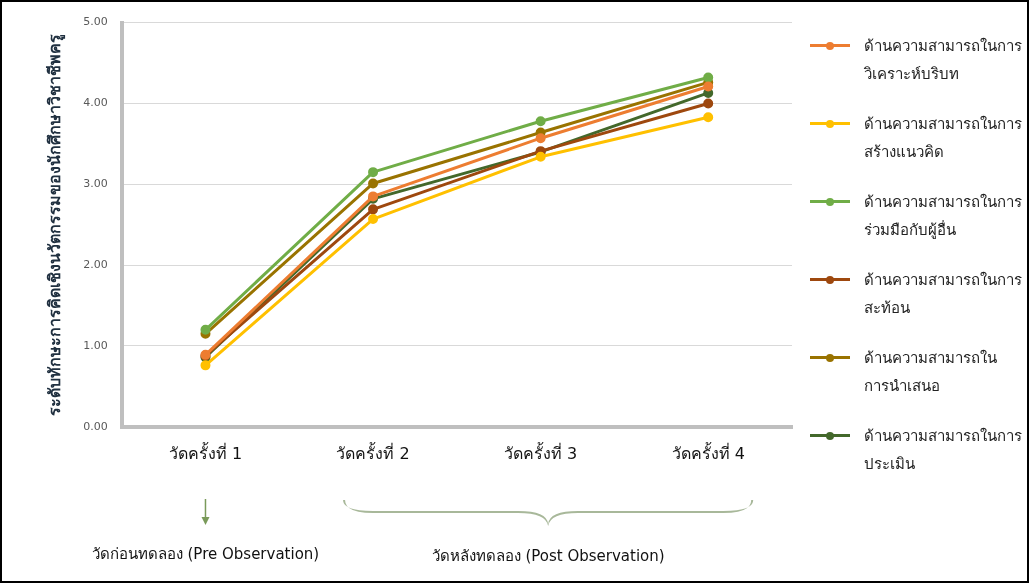 The image size is (1029, 583). What do you see at coordinates (943, 216) in the screenshot?
I see `legend-label: ด้านความสามารถในการร่วมมือกับผู้อื่น` at bounding box center [943, 216].